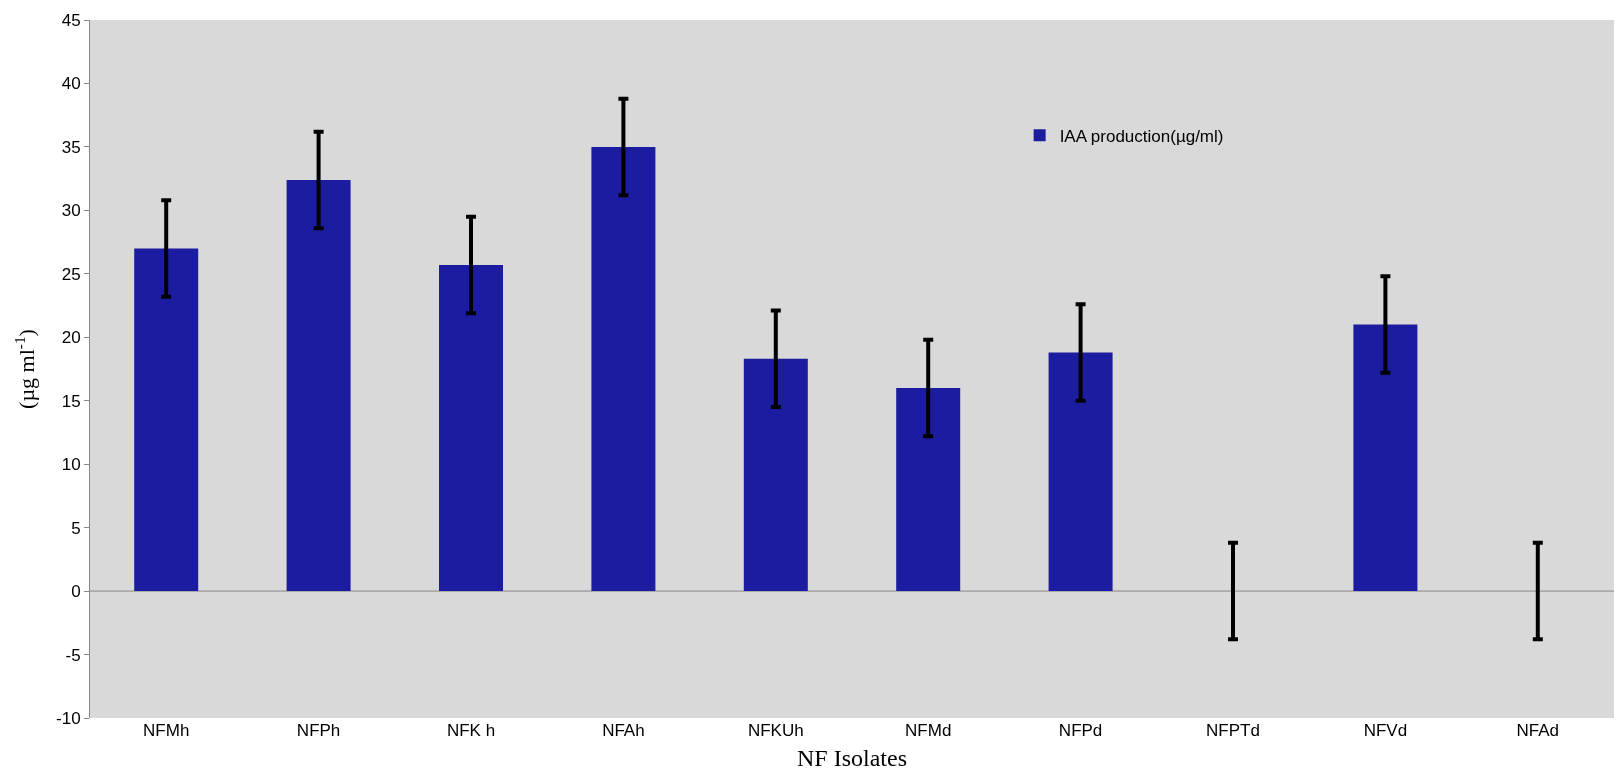 The image size is (1624, 777). What do you see at coordinates (71, 401) in the screenshot?
I see `y-tick-label: 15` at bounding box center [71, 401].